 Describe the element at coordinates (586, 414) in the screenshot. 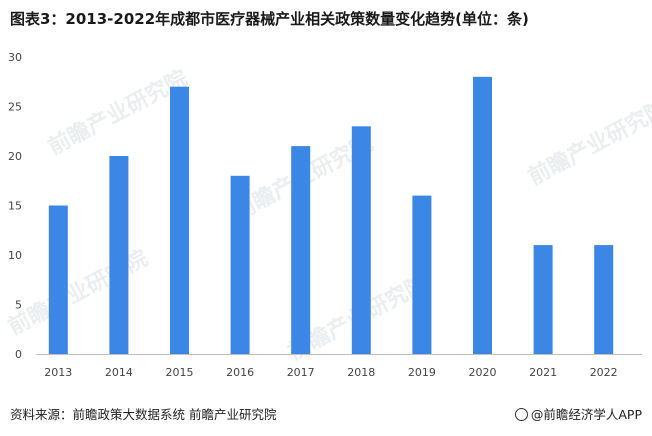

I see `brand-label: @前瞻经济学人APP` at that location.